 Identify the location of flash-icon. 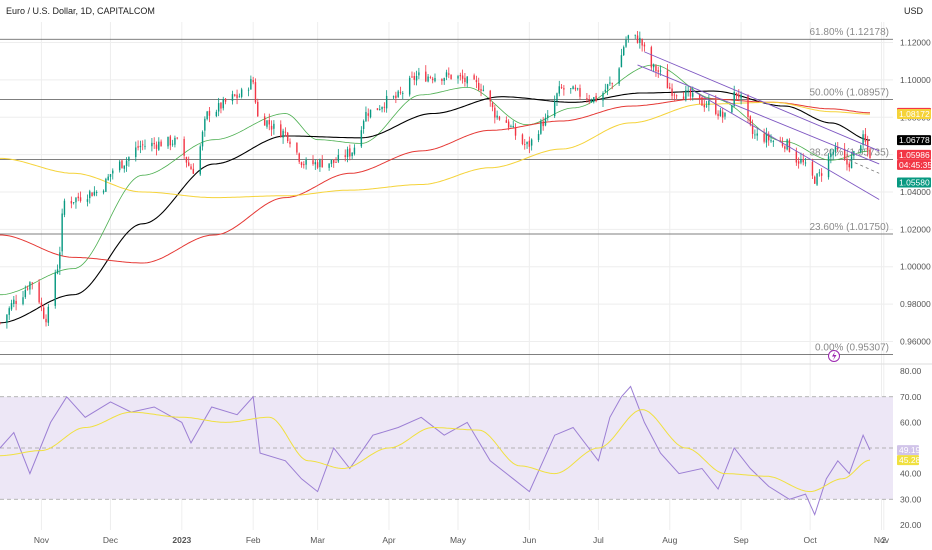
(834, 356).